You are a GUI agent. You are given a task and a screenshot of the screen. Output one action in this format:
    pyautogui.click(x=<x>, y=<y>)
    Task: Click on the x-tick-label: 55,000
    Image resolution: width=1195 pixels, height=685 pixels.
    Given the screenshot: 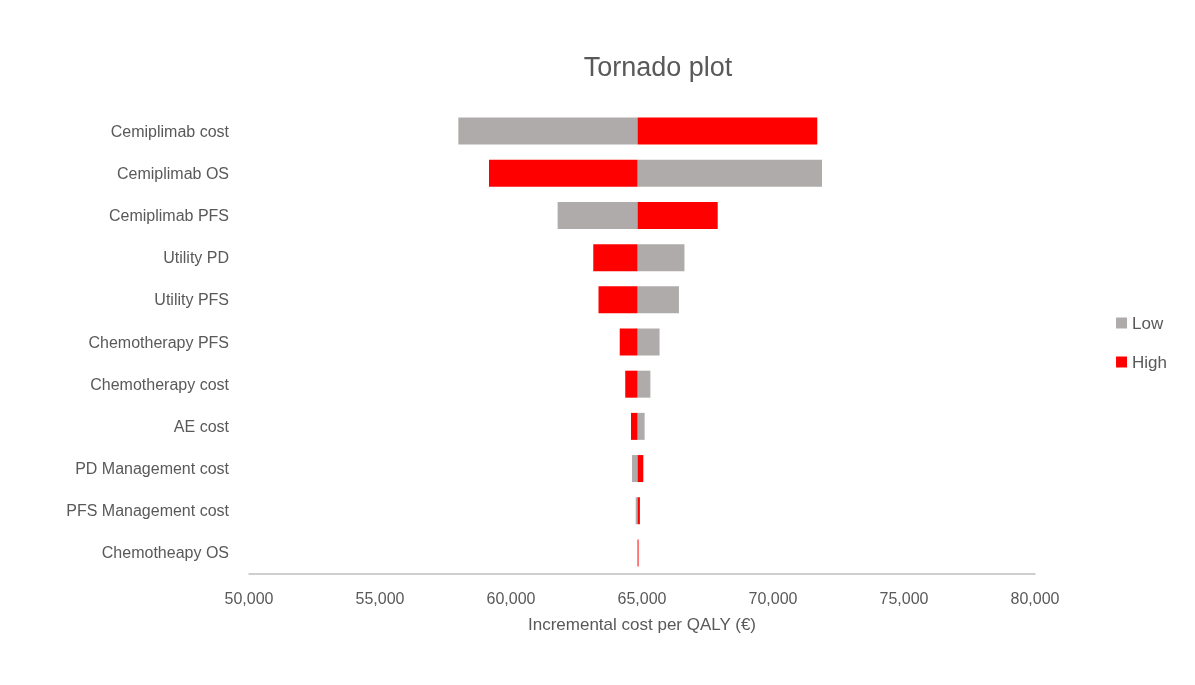 What is the action you would take?
    pyautogui.click(x=380, y=598)
    